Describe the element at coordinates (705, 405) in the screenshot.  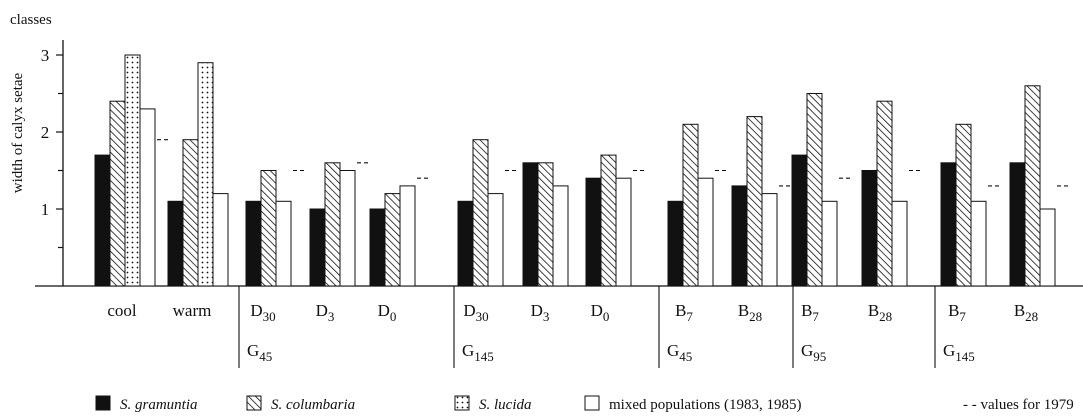
I see `legend-label-mixed: mixed populations (1983, 1985)` at that location.